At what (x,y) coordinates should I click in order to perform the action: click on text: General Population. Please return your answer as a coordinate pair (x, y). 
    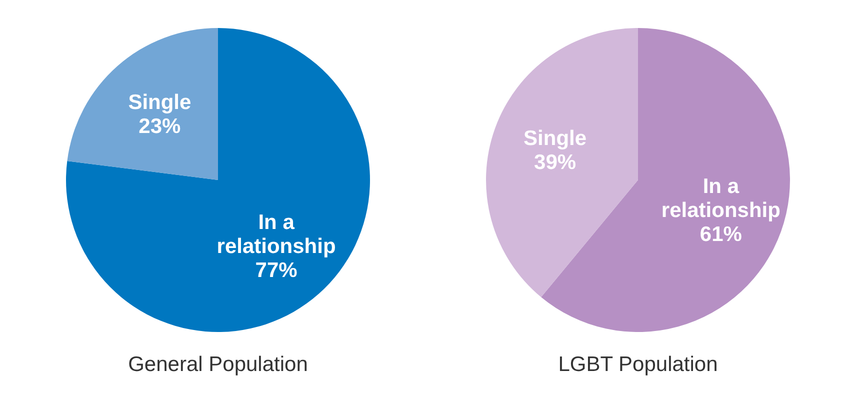
    Looking at the image, I should click on (218, 365).